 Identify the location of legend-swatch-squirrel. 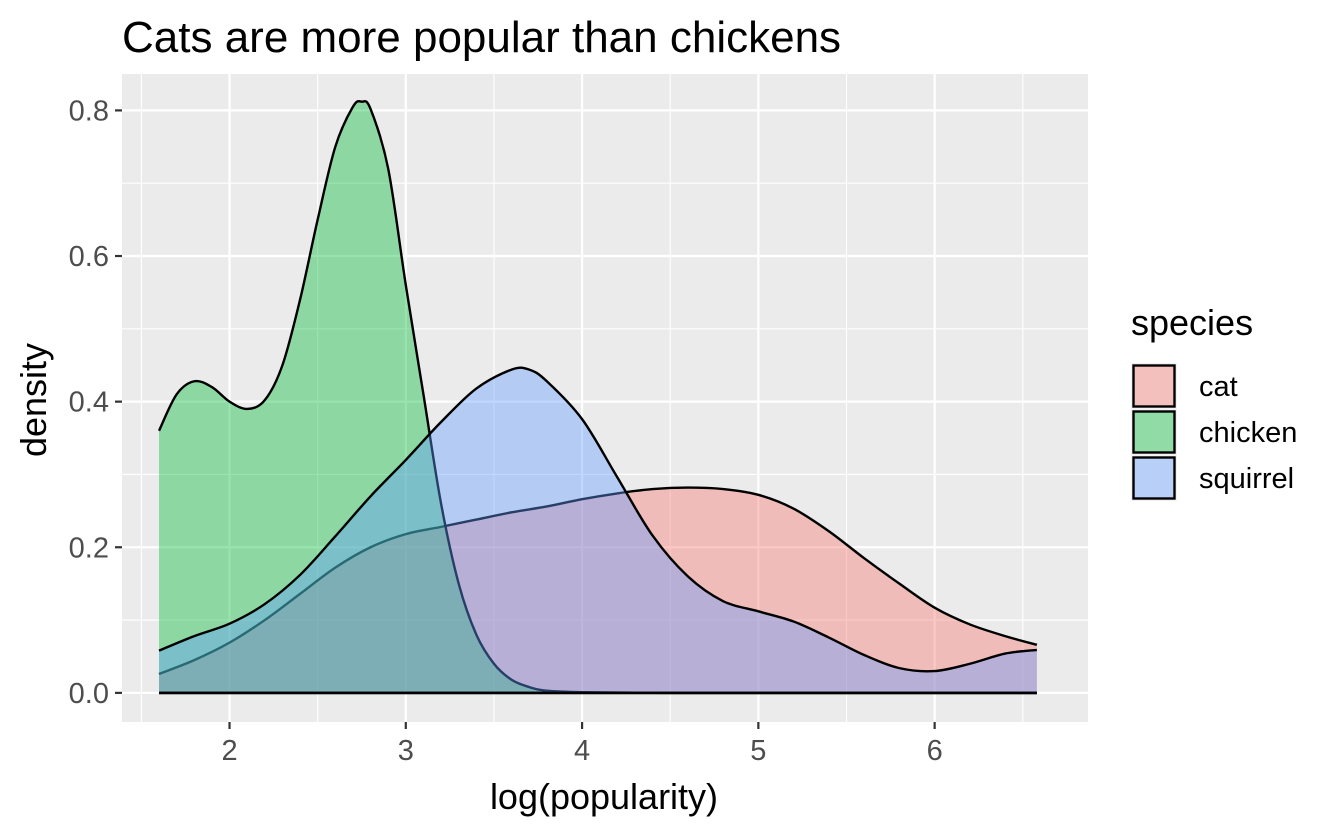
(1154, 478).